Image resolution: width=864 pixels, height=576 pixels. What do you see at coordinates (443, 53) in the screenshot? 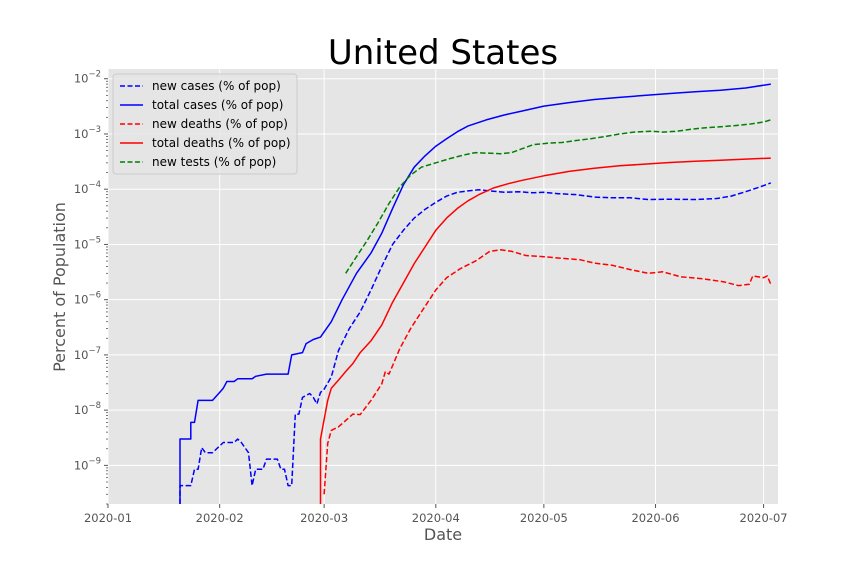
I see `chart-title: United States` at bounding box center [443, 53].